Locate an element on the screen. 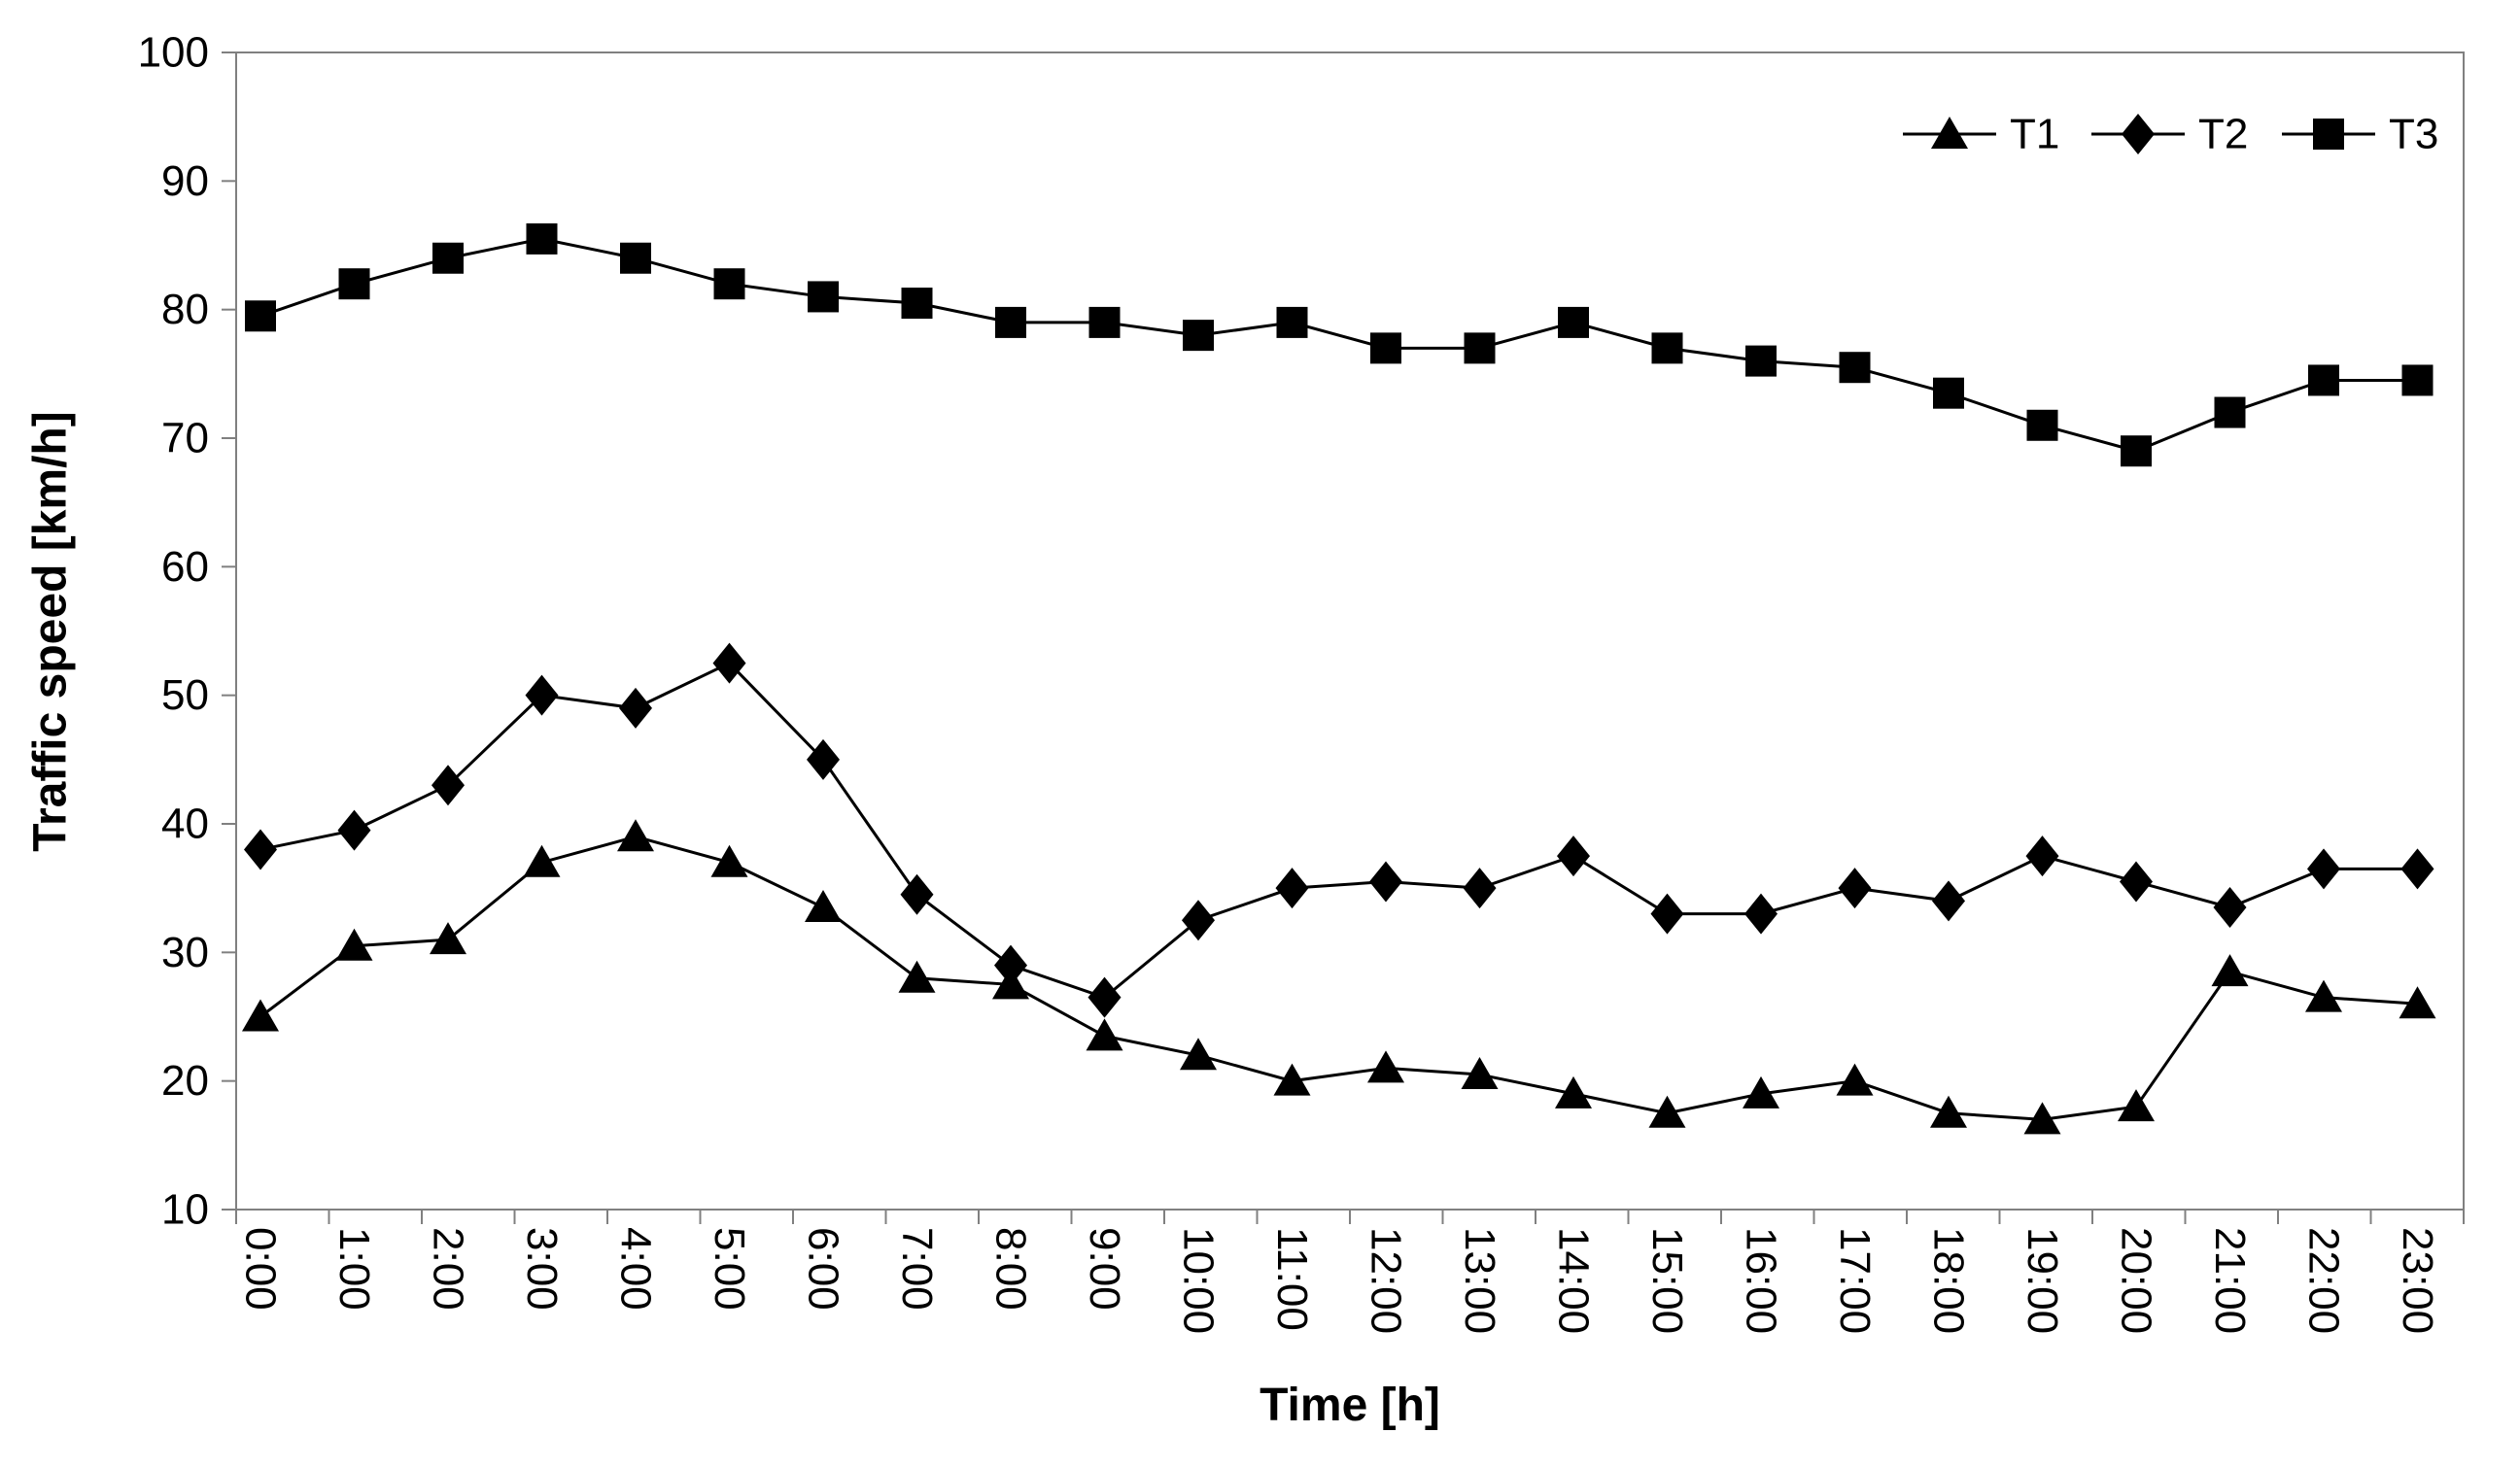 This screenshot has height=1467, width=2520. y-tick-label: 30 is located at coordinates (185, 952).